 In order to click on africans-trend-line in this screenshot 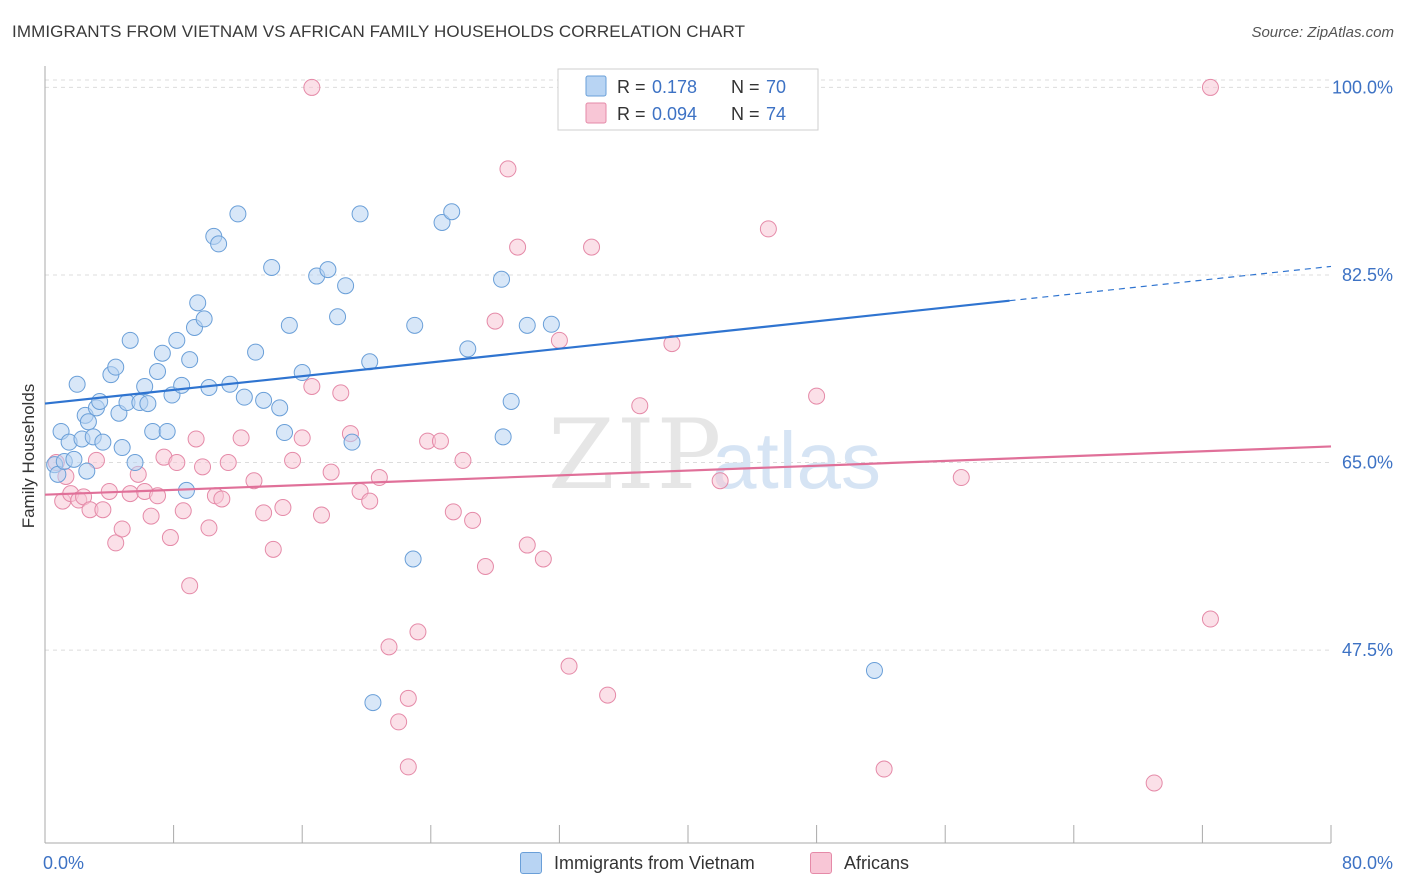, I will do `click(688, 470)`.